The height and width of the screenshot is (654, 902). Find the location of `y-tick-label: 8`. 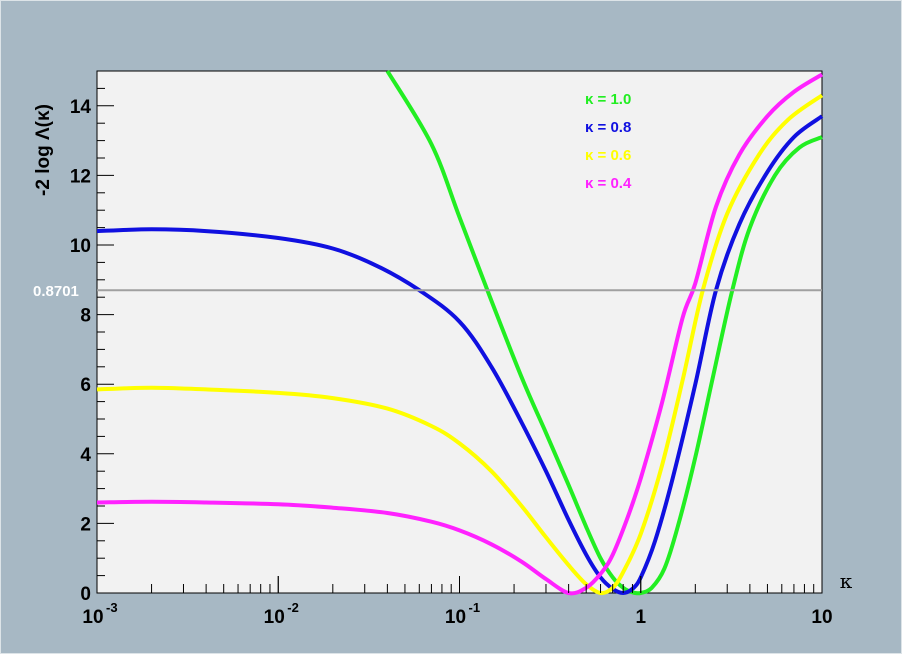

y-tick-label: 8 is located at coordinates (85, 316).